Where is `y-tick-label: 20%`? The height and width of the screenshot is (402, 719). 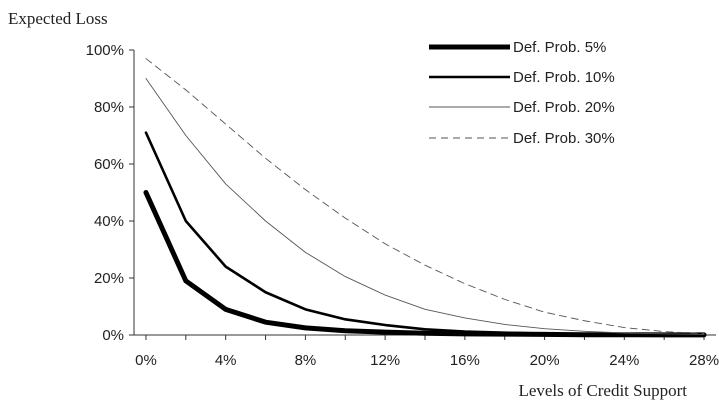 y-tick-label: 20% is located at coordinates (109, 278).